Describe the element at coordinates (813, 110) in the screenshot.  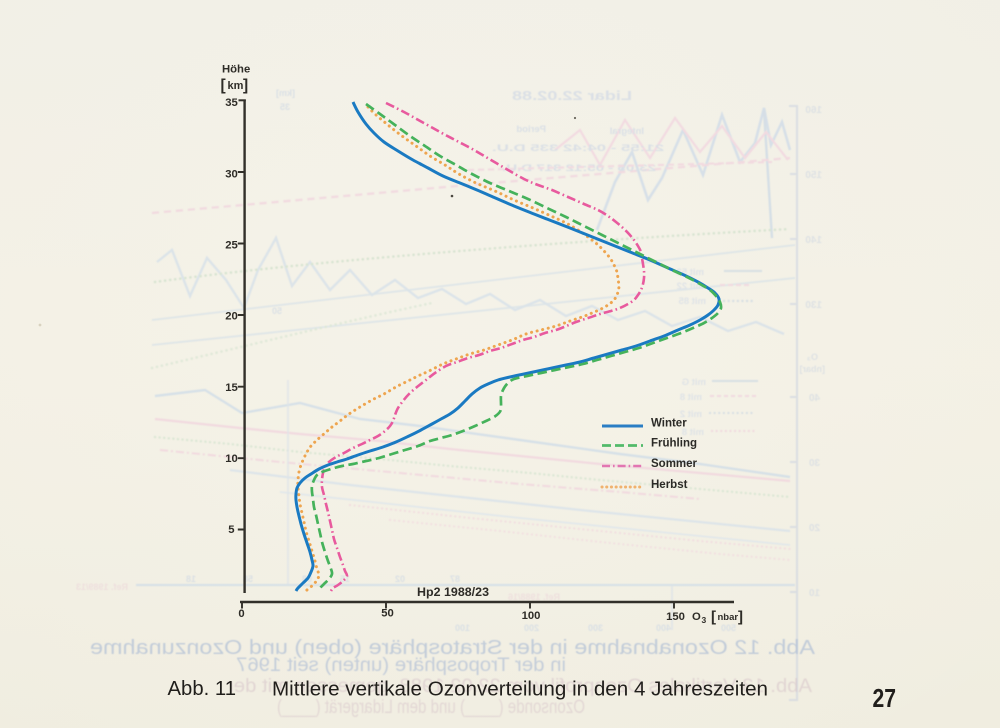
I see `svg-text: 160` at that location.